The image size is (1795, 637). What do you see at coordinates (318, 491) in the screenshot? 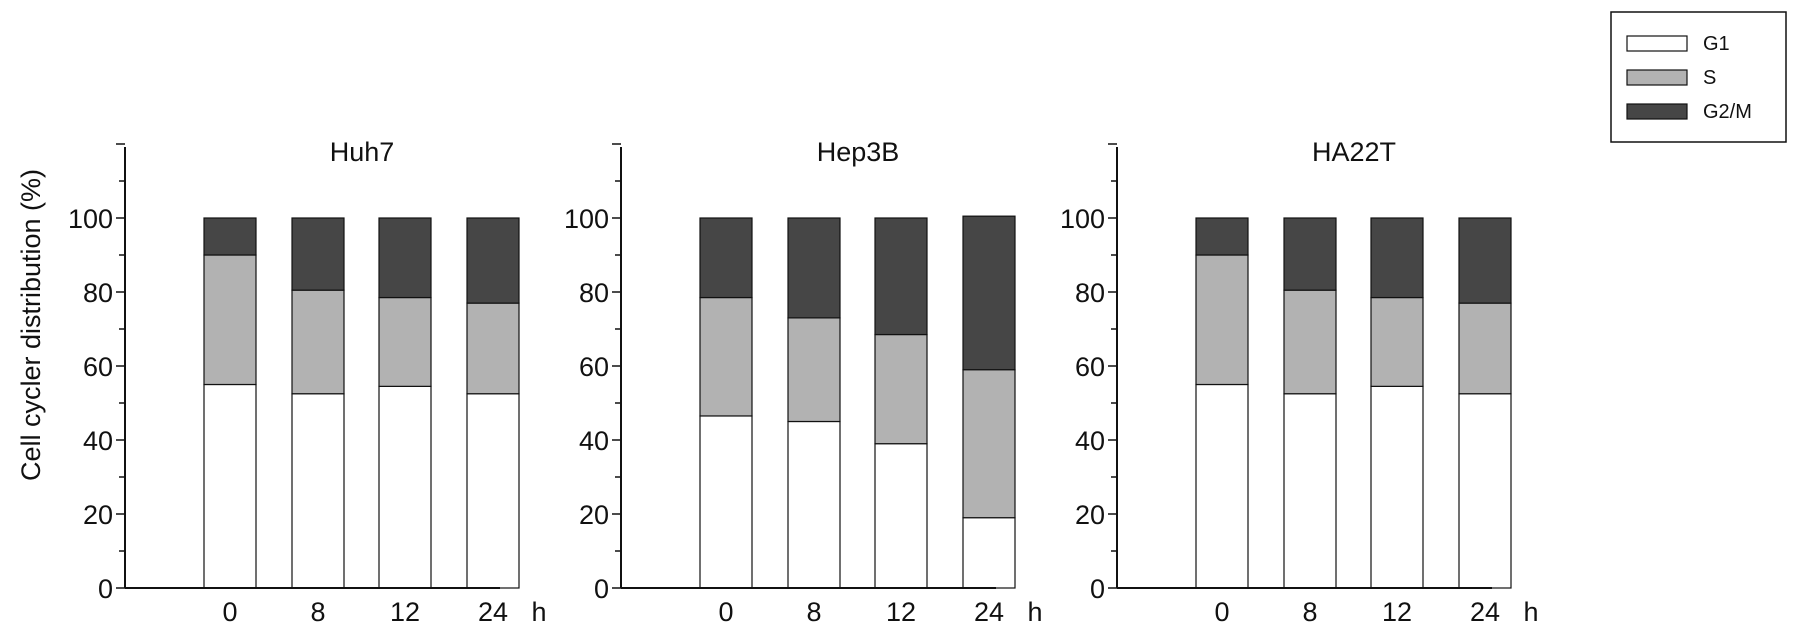
I see `bar-huh7-8h-g1` at bounding box center [318, 491].